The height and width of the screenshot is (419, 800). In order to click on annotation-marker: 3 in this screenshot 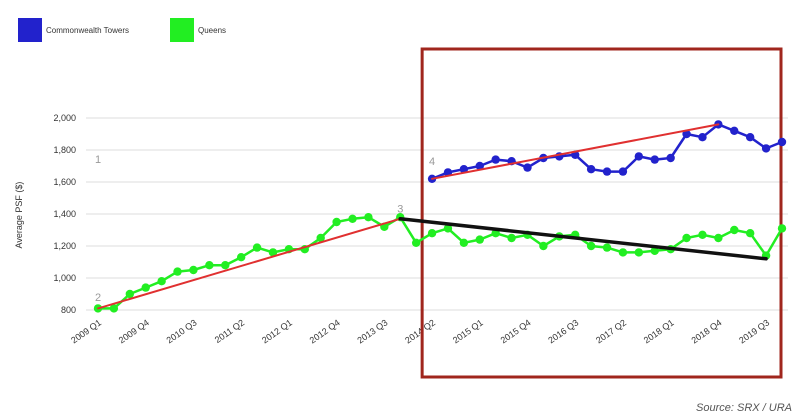, I will do `click(400, 209)`.